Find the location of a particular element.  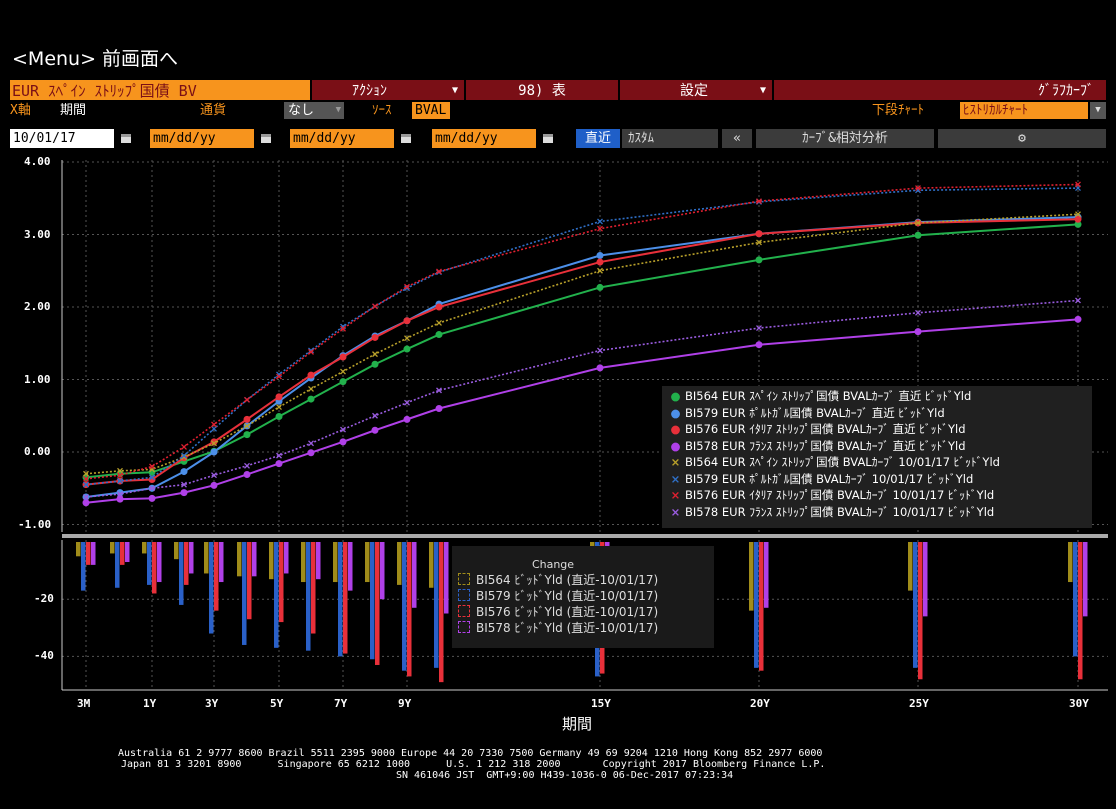

table-button: 98) 表 is located at coordinates (542, 90).